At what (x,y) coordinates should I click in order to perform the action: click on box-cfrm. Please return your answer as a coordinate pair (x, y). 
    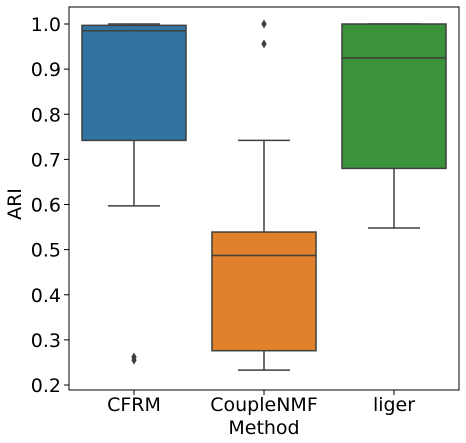
    Looking at the image, I should click on (134, 83).